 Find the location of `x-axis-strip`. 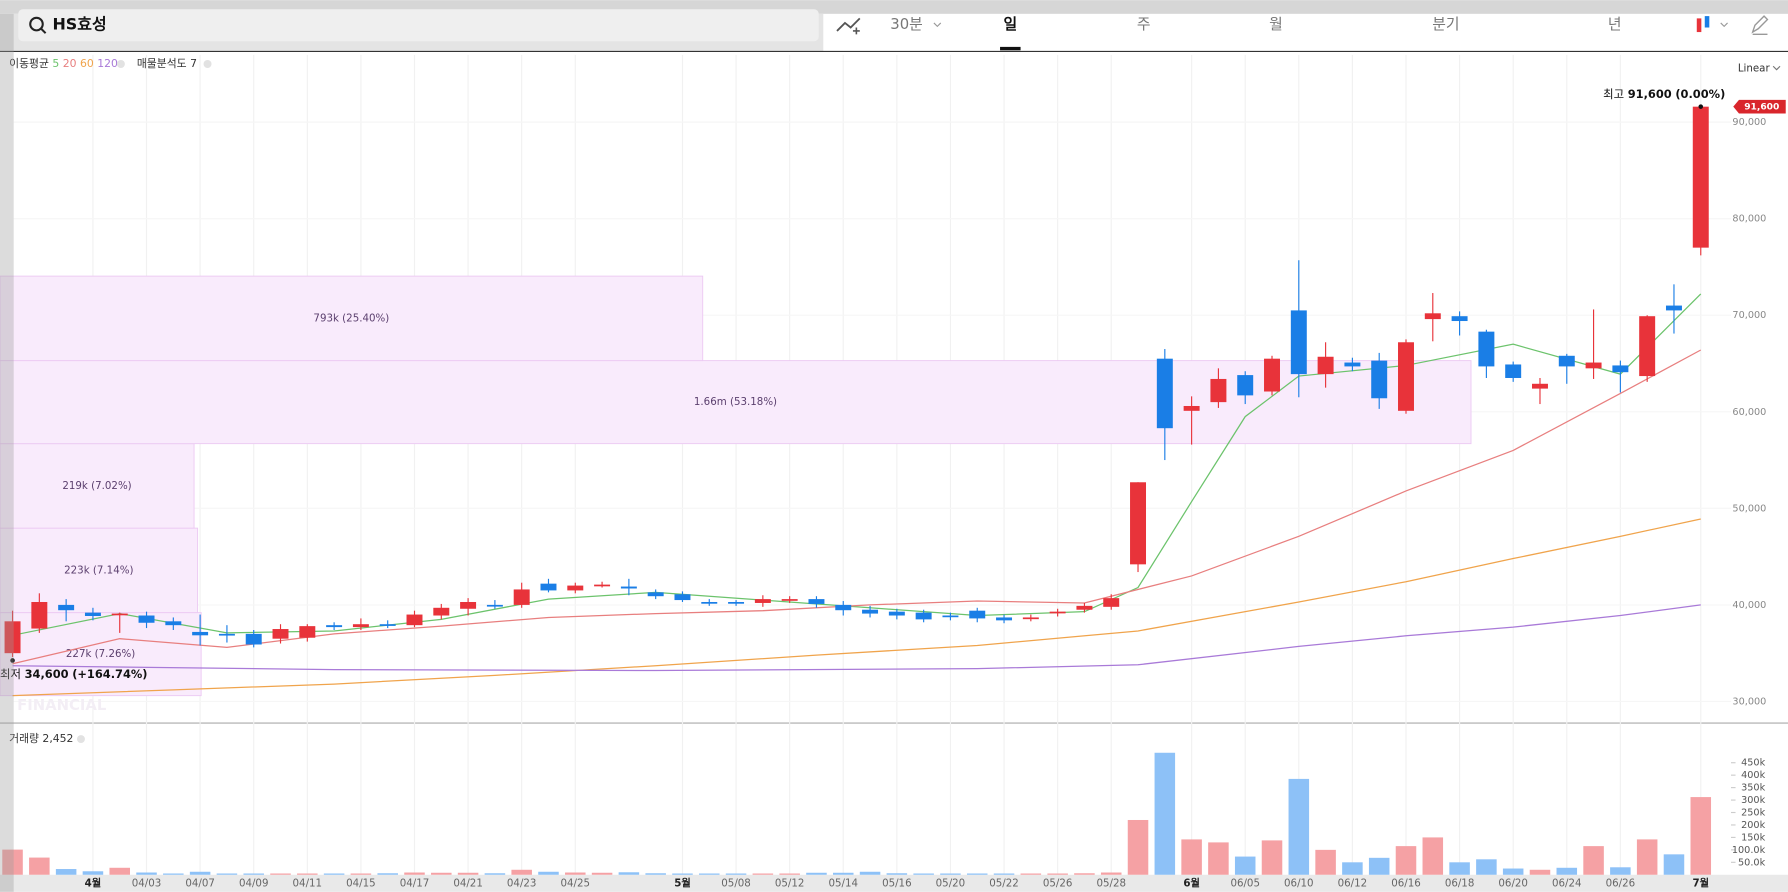

x-axis-strip is located at coordinates (894, 883).